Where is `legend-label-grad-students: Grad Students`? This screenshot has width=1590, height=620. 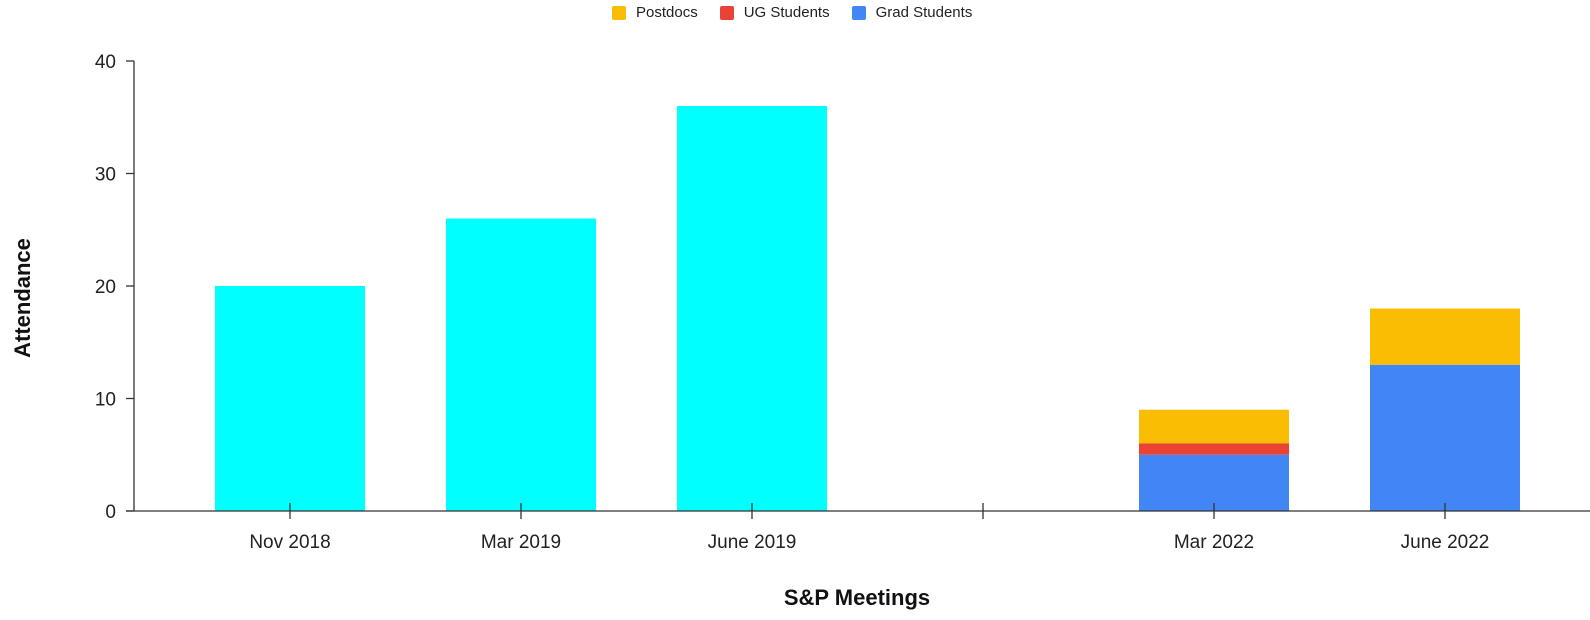
legend-label-grad-students: Grad Students is located at coordinates (924, 12).